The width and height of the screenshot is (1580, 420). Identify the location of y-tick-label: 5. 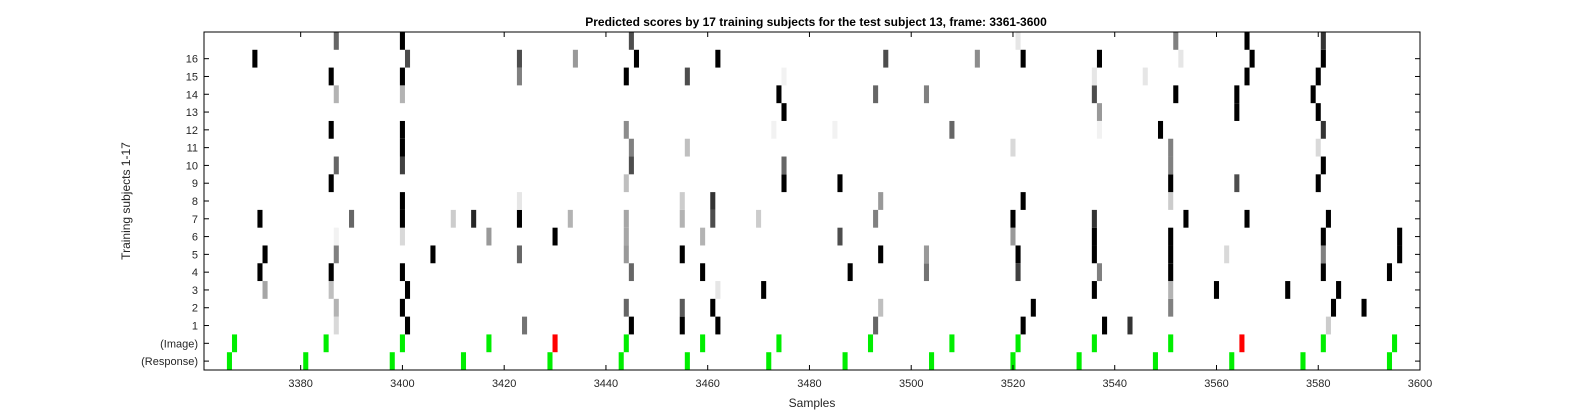
(195, 255).